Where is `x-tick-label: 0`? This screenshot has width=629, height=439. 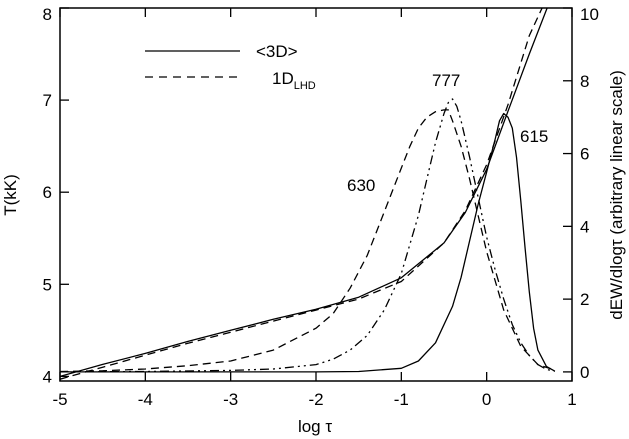 x-tick-label: 0 is located at coordinates (486, 399).